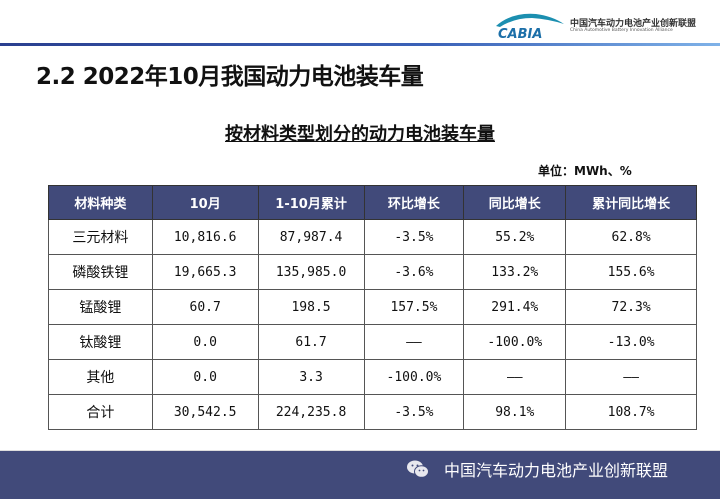  Describe the element at coordinates (311, 272) in the screenshot. I see `value-cell: 135,985.0` at that location.